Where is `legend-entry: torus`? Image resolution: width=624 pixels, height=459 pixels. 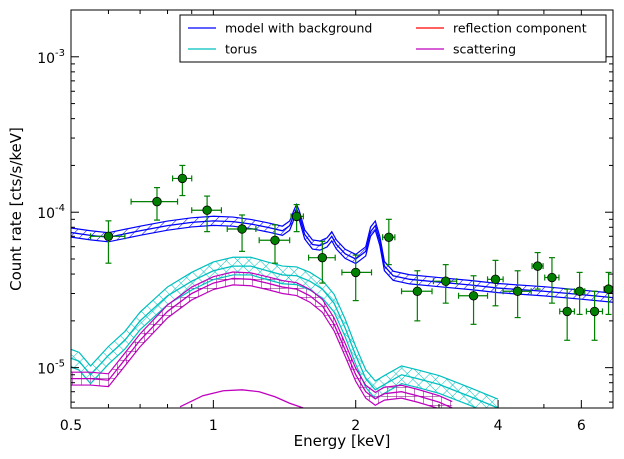
legend-entry: torus is located at coordinates (222, 49).